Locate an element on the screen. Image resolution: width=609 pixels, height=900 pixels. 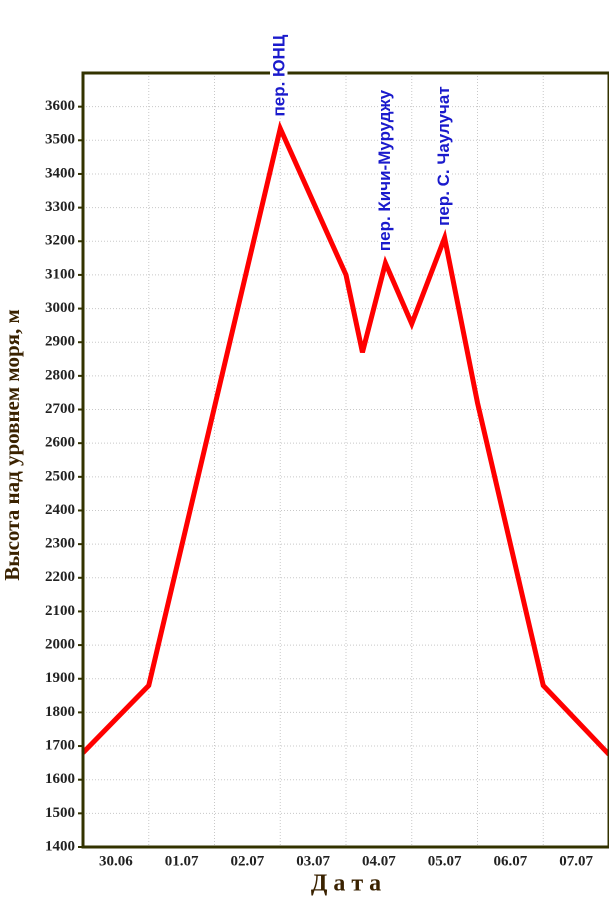
annotation: пер. Кичи-Муруджу is located at coordinates (384, 170).